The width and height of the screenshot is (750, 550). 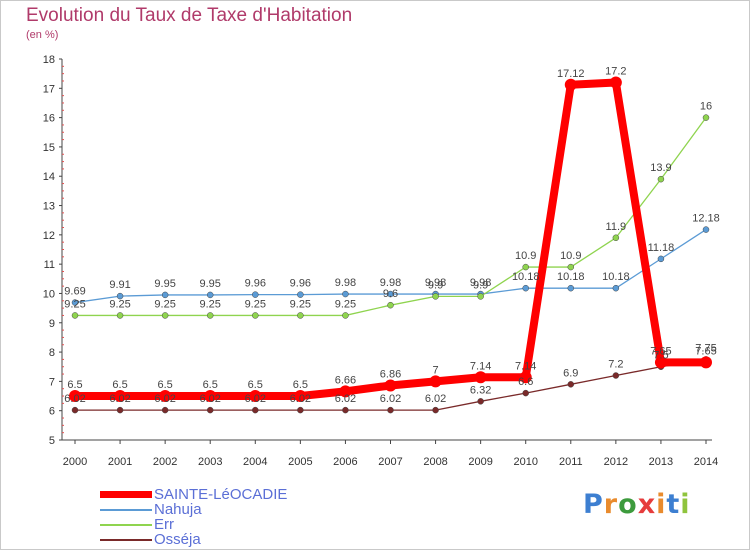 I want to click on legend-label: Err, so click(x=164, y=524).